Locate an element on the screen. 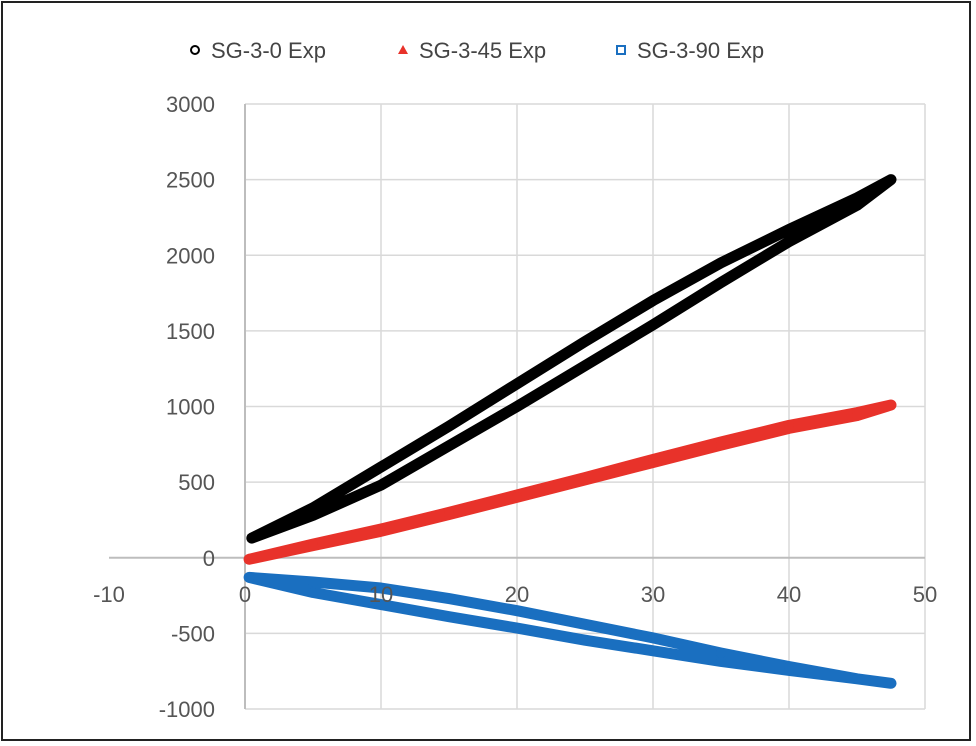  y-tick-label: 2500 is located at coordinates (190, 180).